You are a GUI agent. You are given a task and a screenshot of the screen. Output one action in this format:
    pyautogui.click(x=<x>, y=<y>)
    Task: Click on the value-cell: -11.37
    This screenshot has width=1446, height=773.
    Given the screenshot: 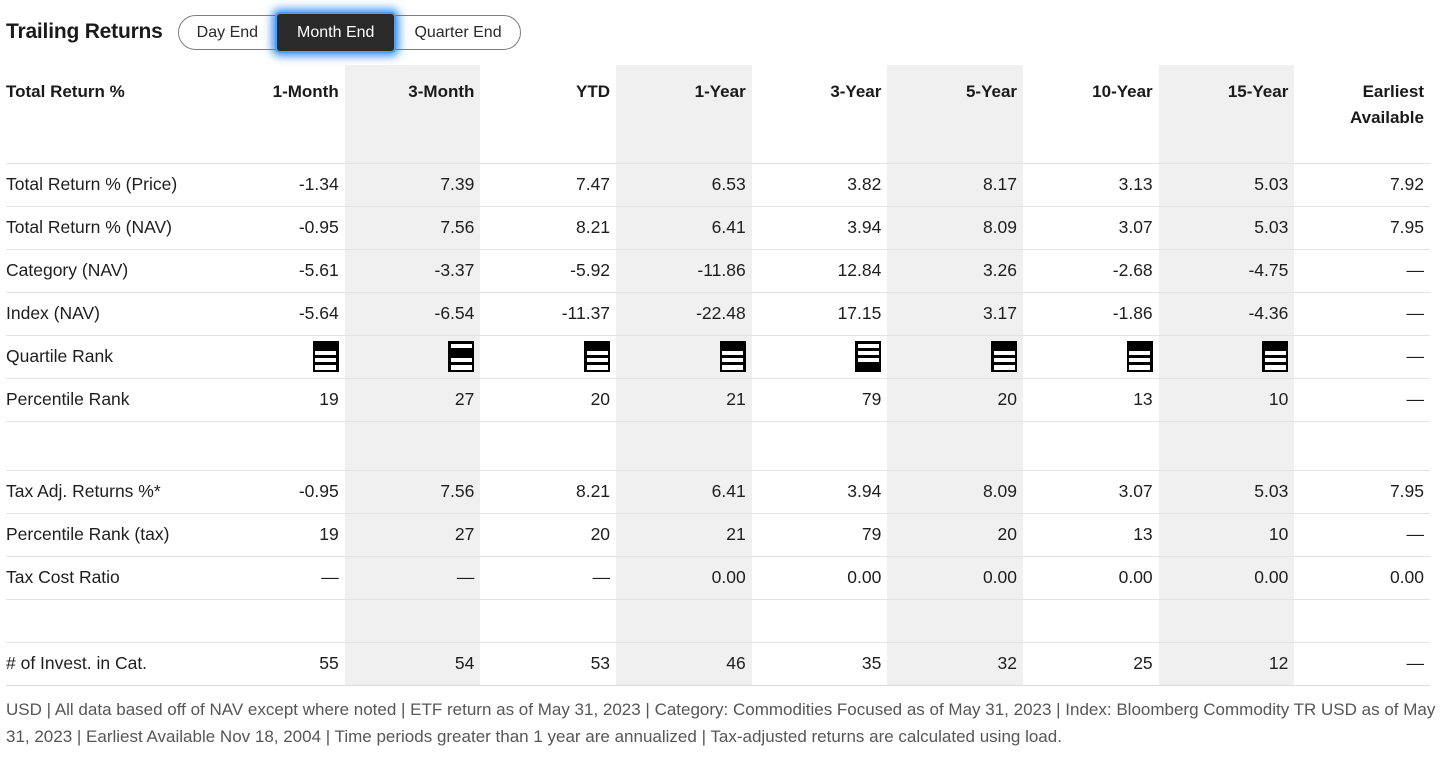 What is the action you would take?
    pyautogui.click(x=548, y=313)
    